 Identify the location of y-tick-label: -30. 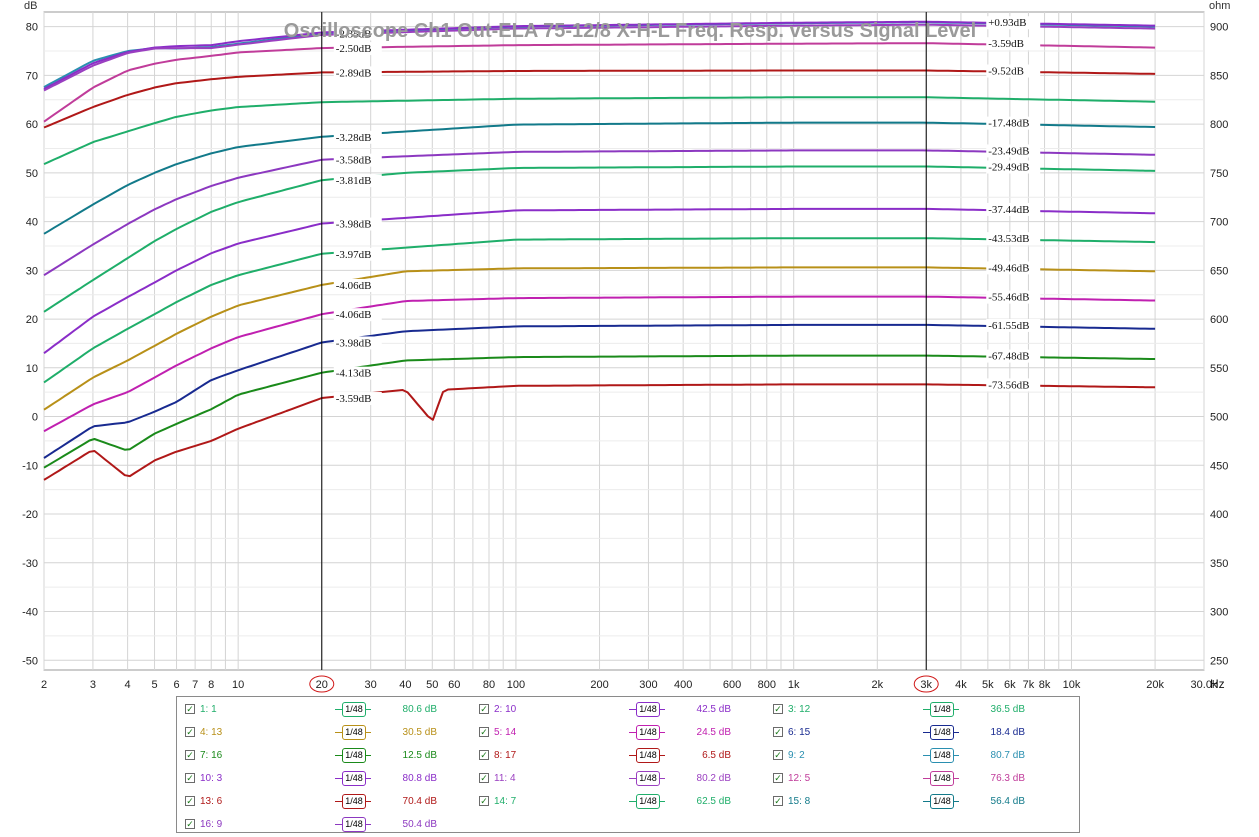
(30, 564).